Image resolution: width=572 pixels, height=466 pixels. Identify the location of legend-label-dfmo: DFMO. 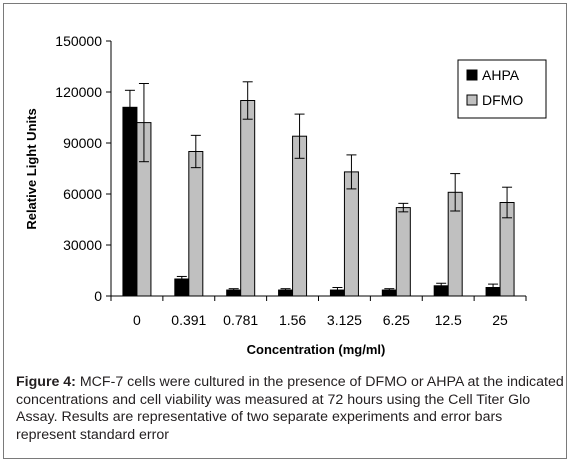
(502, 100).